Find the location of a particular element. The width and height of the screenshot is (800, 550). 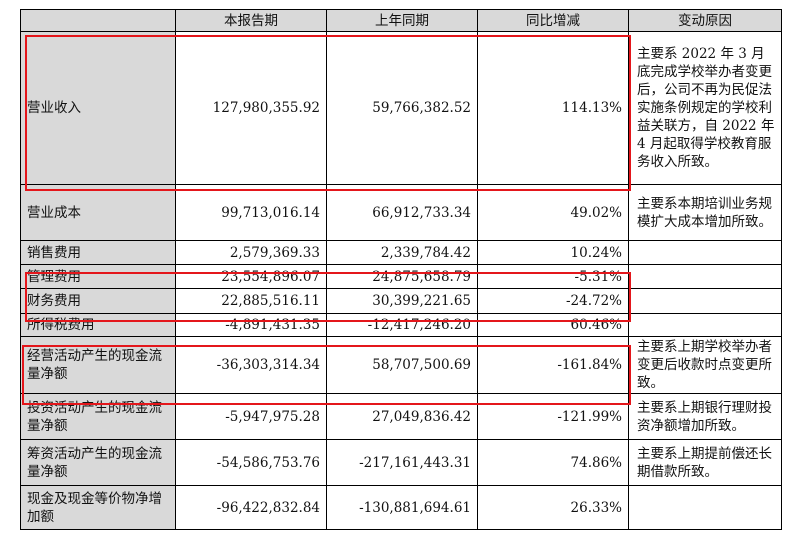

change-value: 74.86% is located at coordinates (553, 462).